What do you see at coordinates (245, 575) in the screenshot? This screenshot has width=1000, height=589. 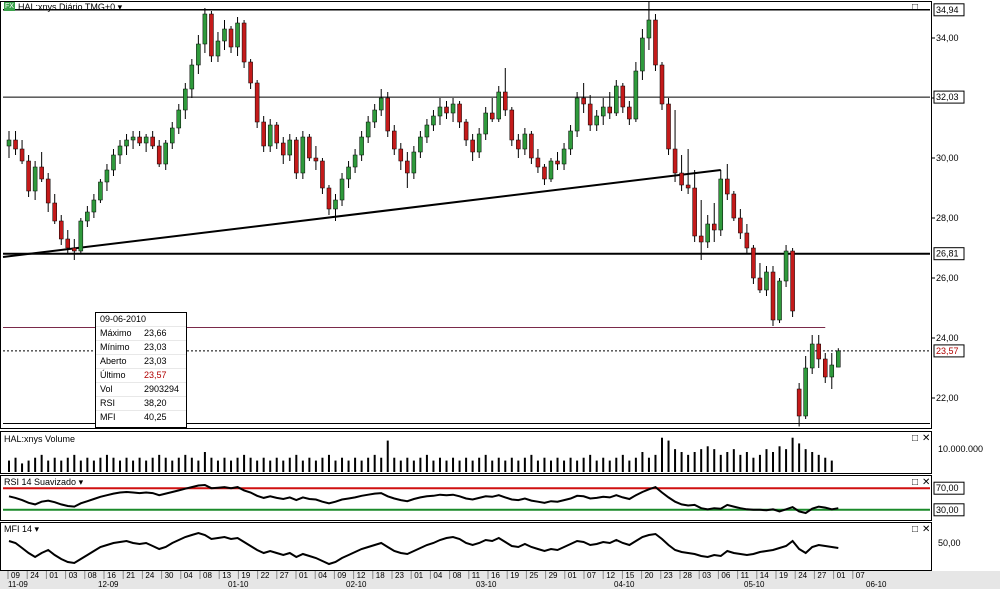 I see `x-day-label: 19` at bounding box center [245, 575].